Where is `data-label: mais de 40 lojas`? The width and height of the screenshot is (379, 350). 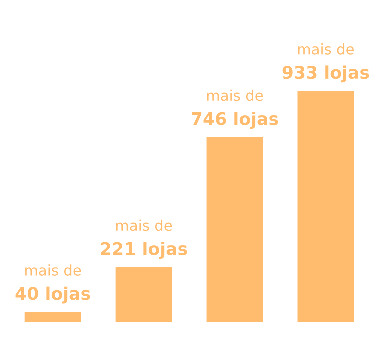
data-label: mais de 40 lojas is located at coordinates (53, 284).